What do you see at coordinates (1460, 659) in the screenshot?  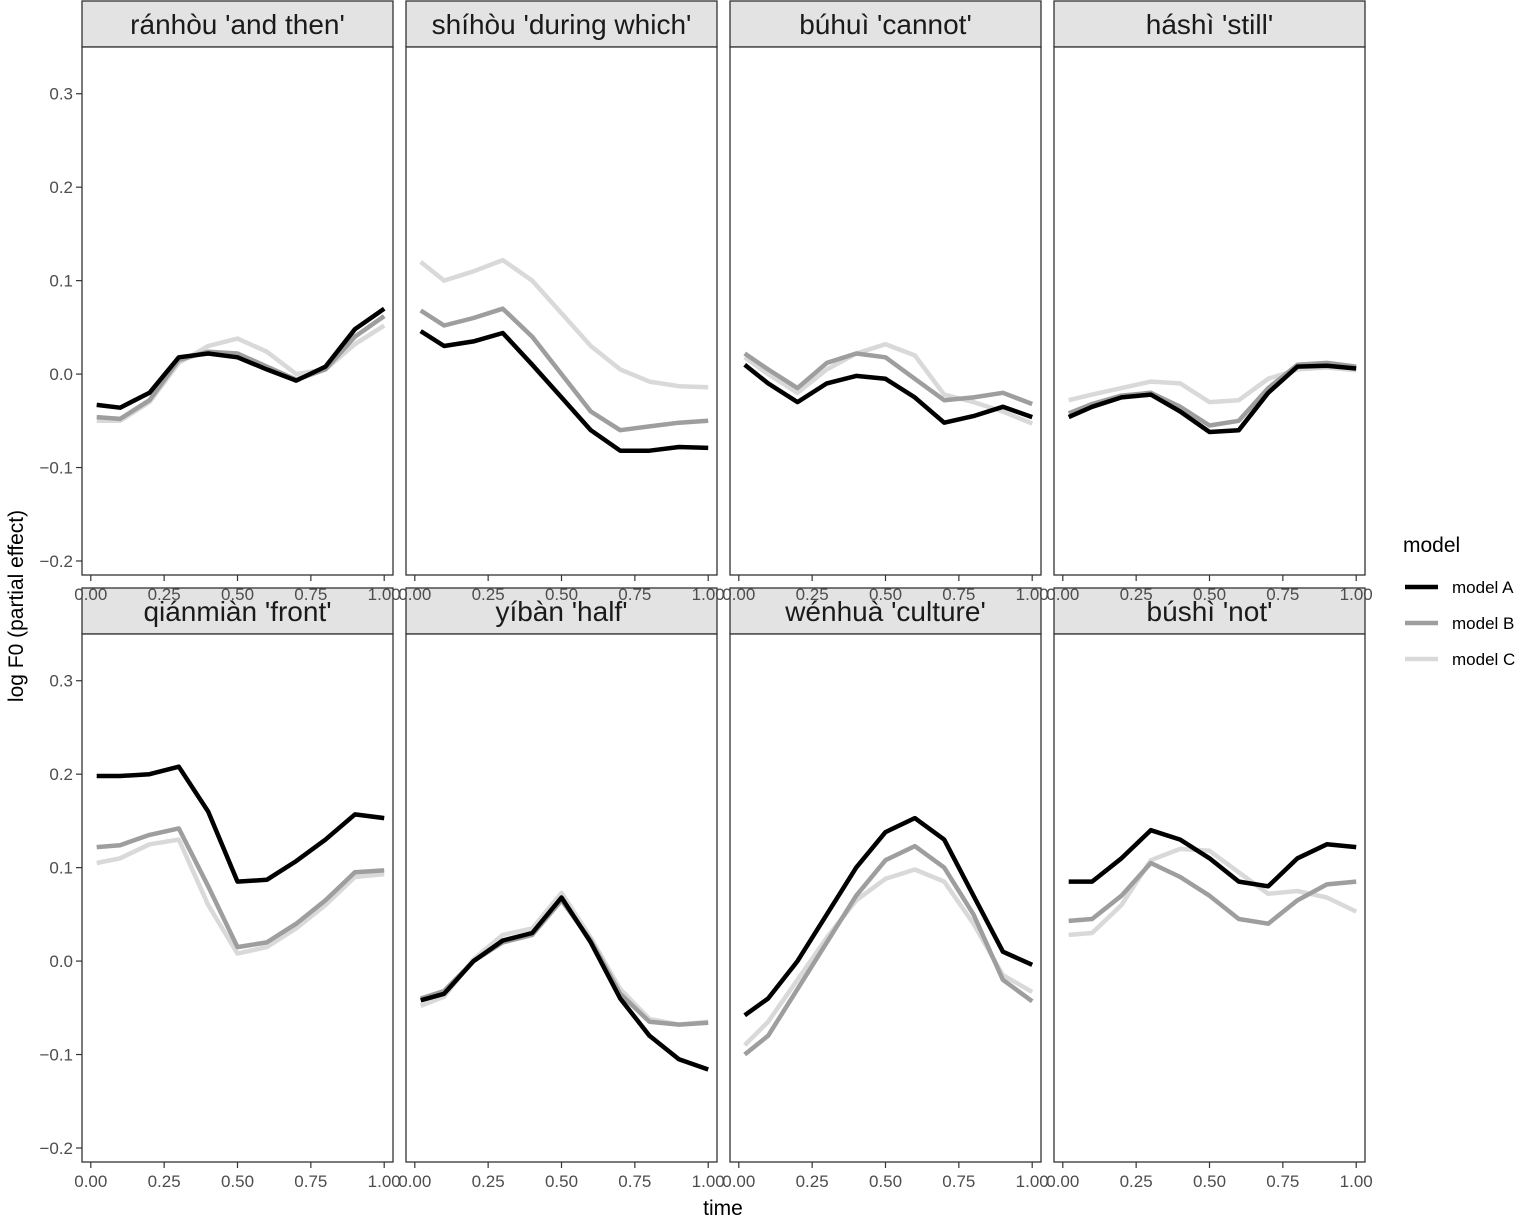 I see `legend-entry: model C` at bounding box center [1460, 659].